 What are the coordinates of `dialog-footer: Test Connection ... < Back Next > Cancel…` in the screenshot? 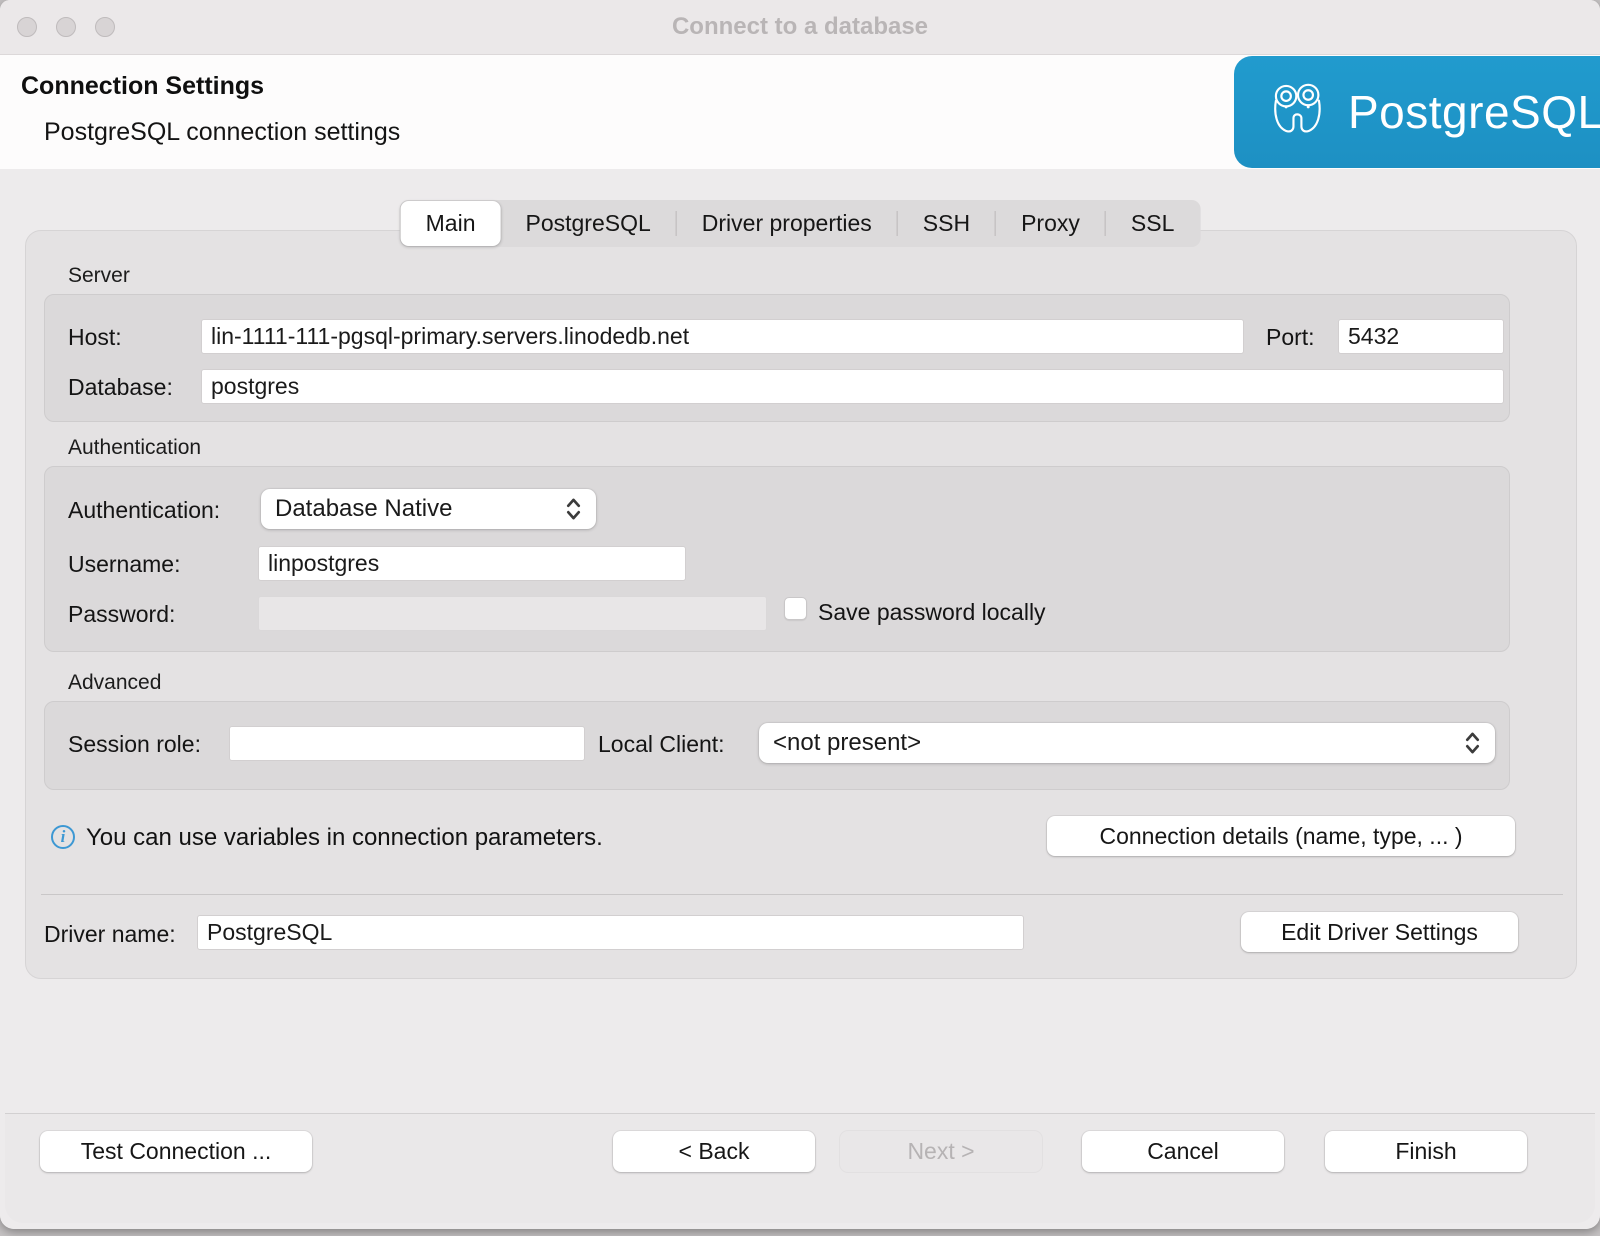 It's located at (800, 1168).